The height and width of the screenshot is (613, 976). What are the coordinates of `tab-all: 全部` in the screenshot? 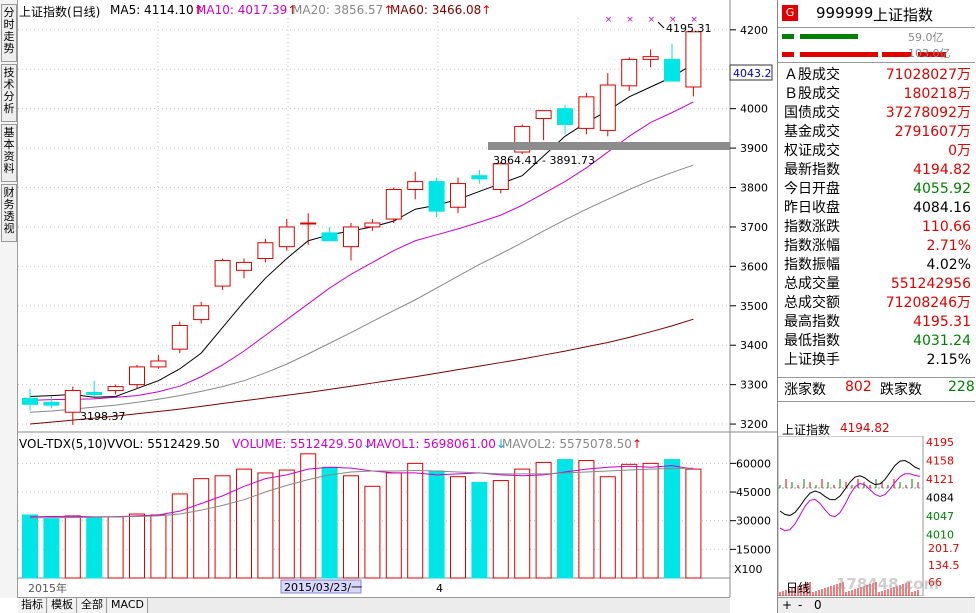 It's located at (92, 605).